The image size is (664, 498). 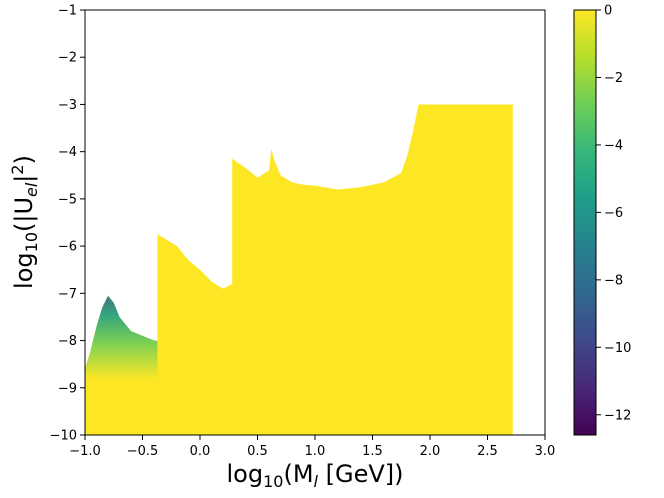 What do you see at coordinates (372, 451) in the screenshot?
I see `x-tick-label: 1.5` at bounding box center [372, 451].